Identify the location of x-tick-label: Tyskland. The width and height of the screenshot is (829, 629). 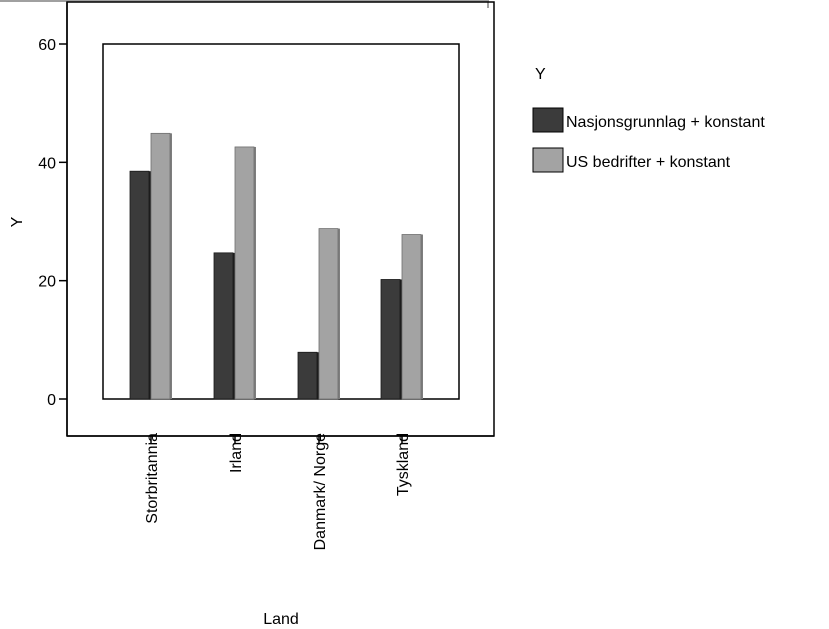
(403, 464).